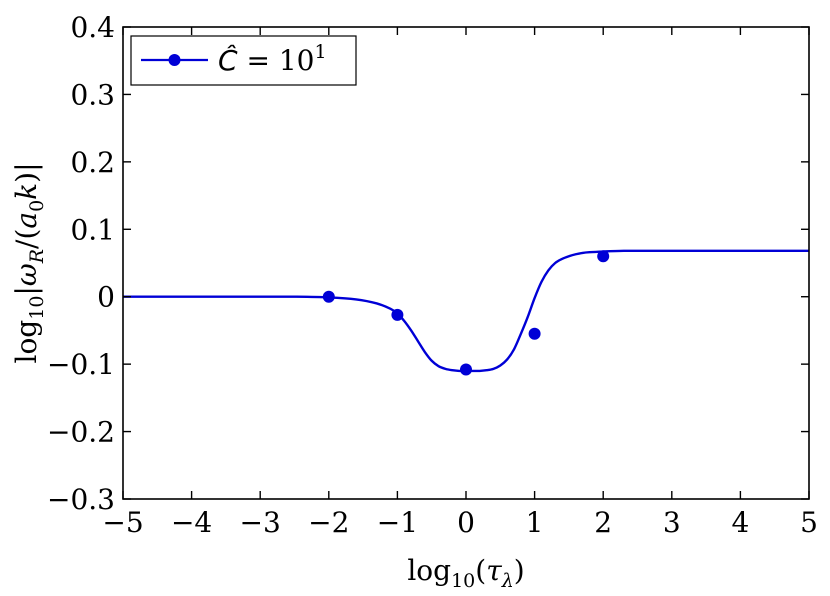  I want to click on x-tick-label: 5, so click(809, 522).